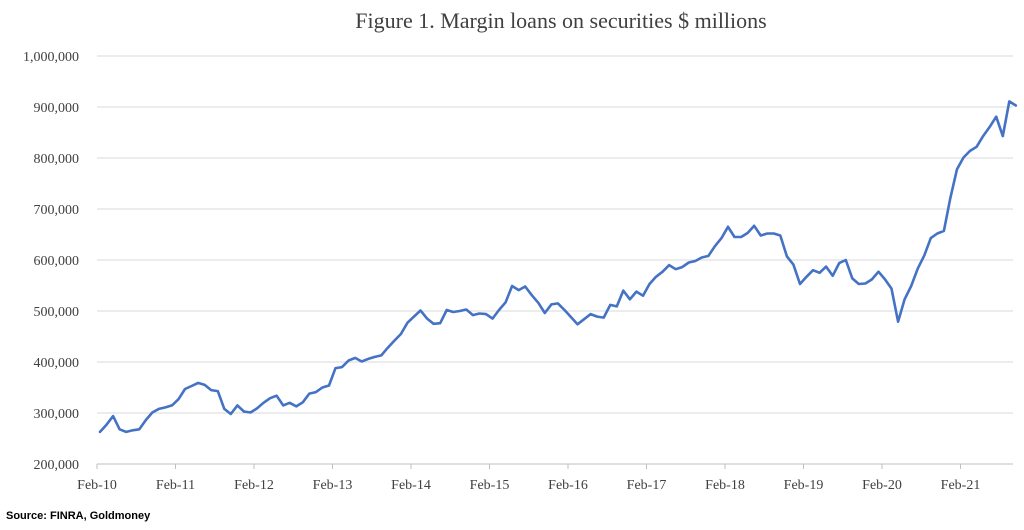 The image size is (1024, 530). Describe the element at coordinates (57, 108) in the screenshot. I see `y-tick-label: 900,000` at that location.